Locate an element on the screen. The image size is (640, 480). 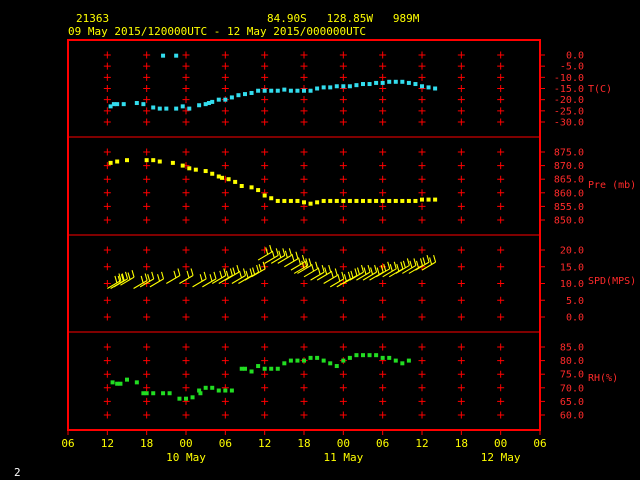
corner-label: 2 is located at coordinates (17, 472).